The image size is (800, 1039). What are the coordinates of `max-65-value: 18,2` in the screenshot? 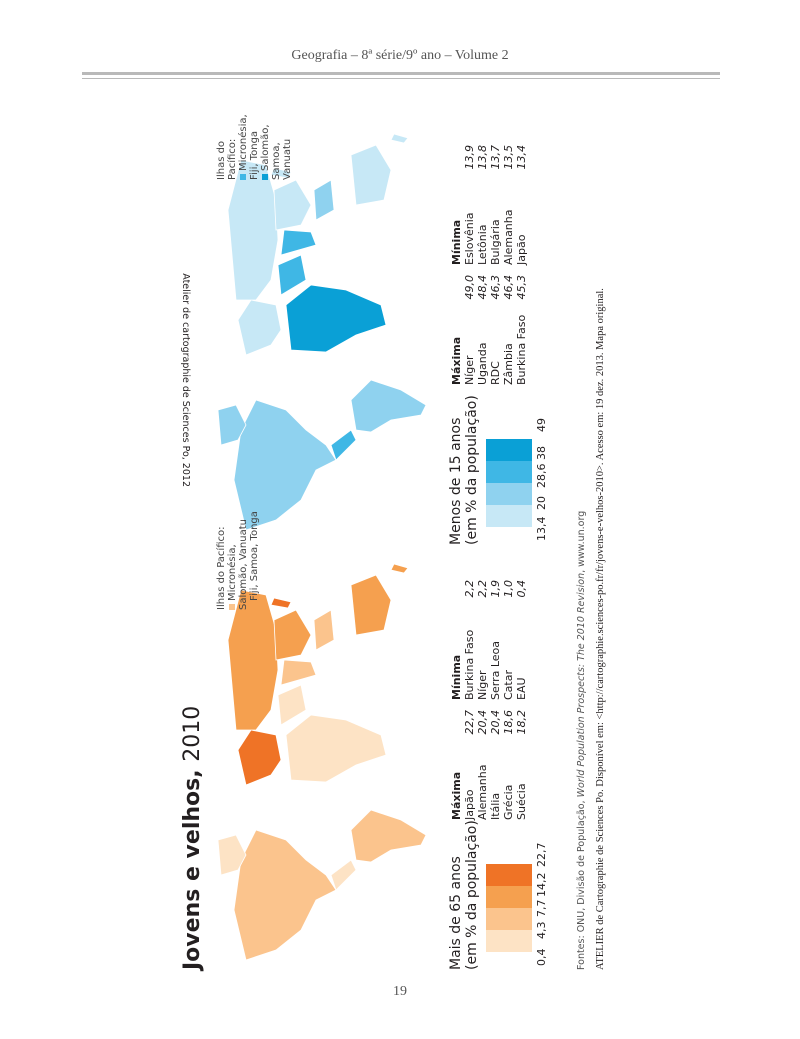 It's located at (521, 722).